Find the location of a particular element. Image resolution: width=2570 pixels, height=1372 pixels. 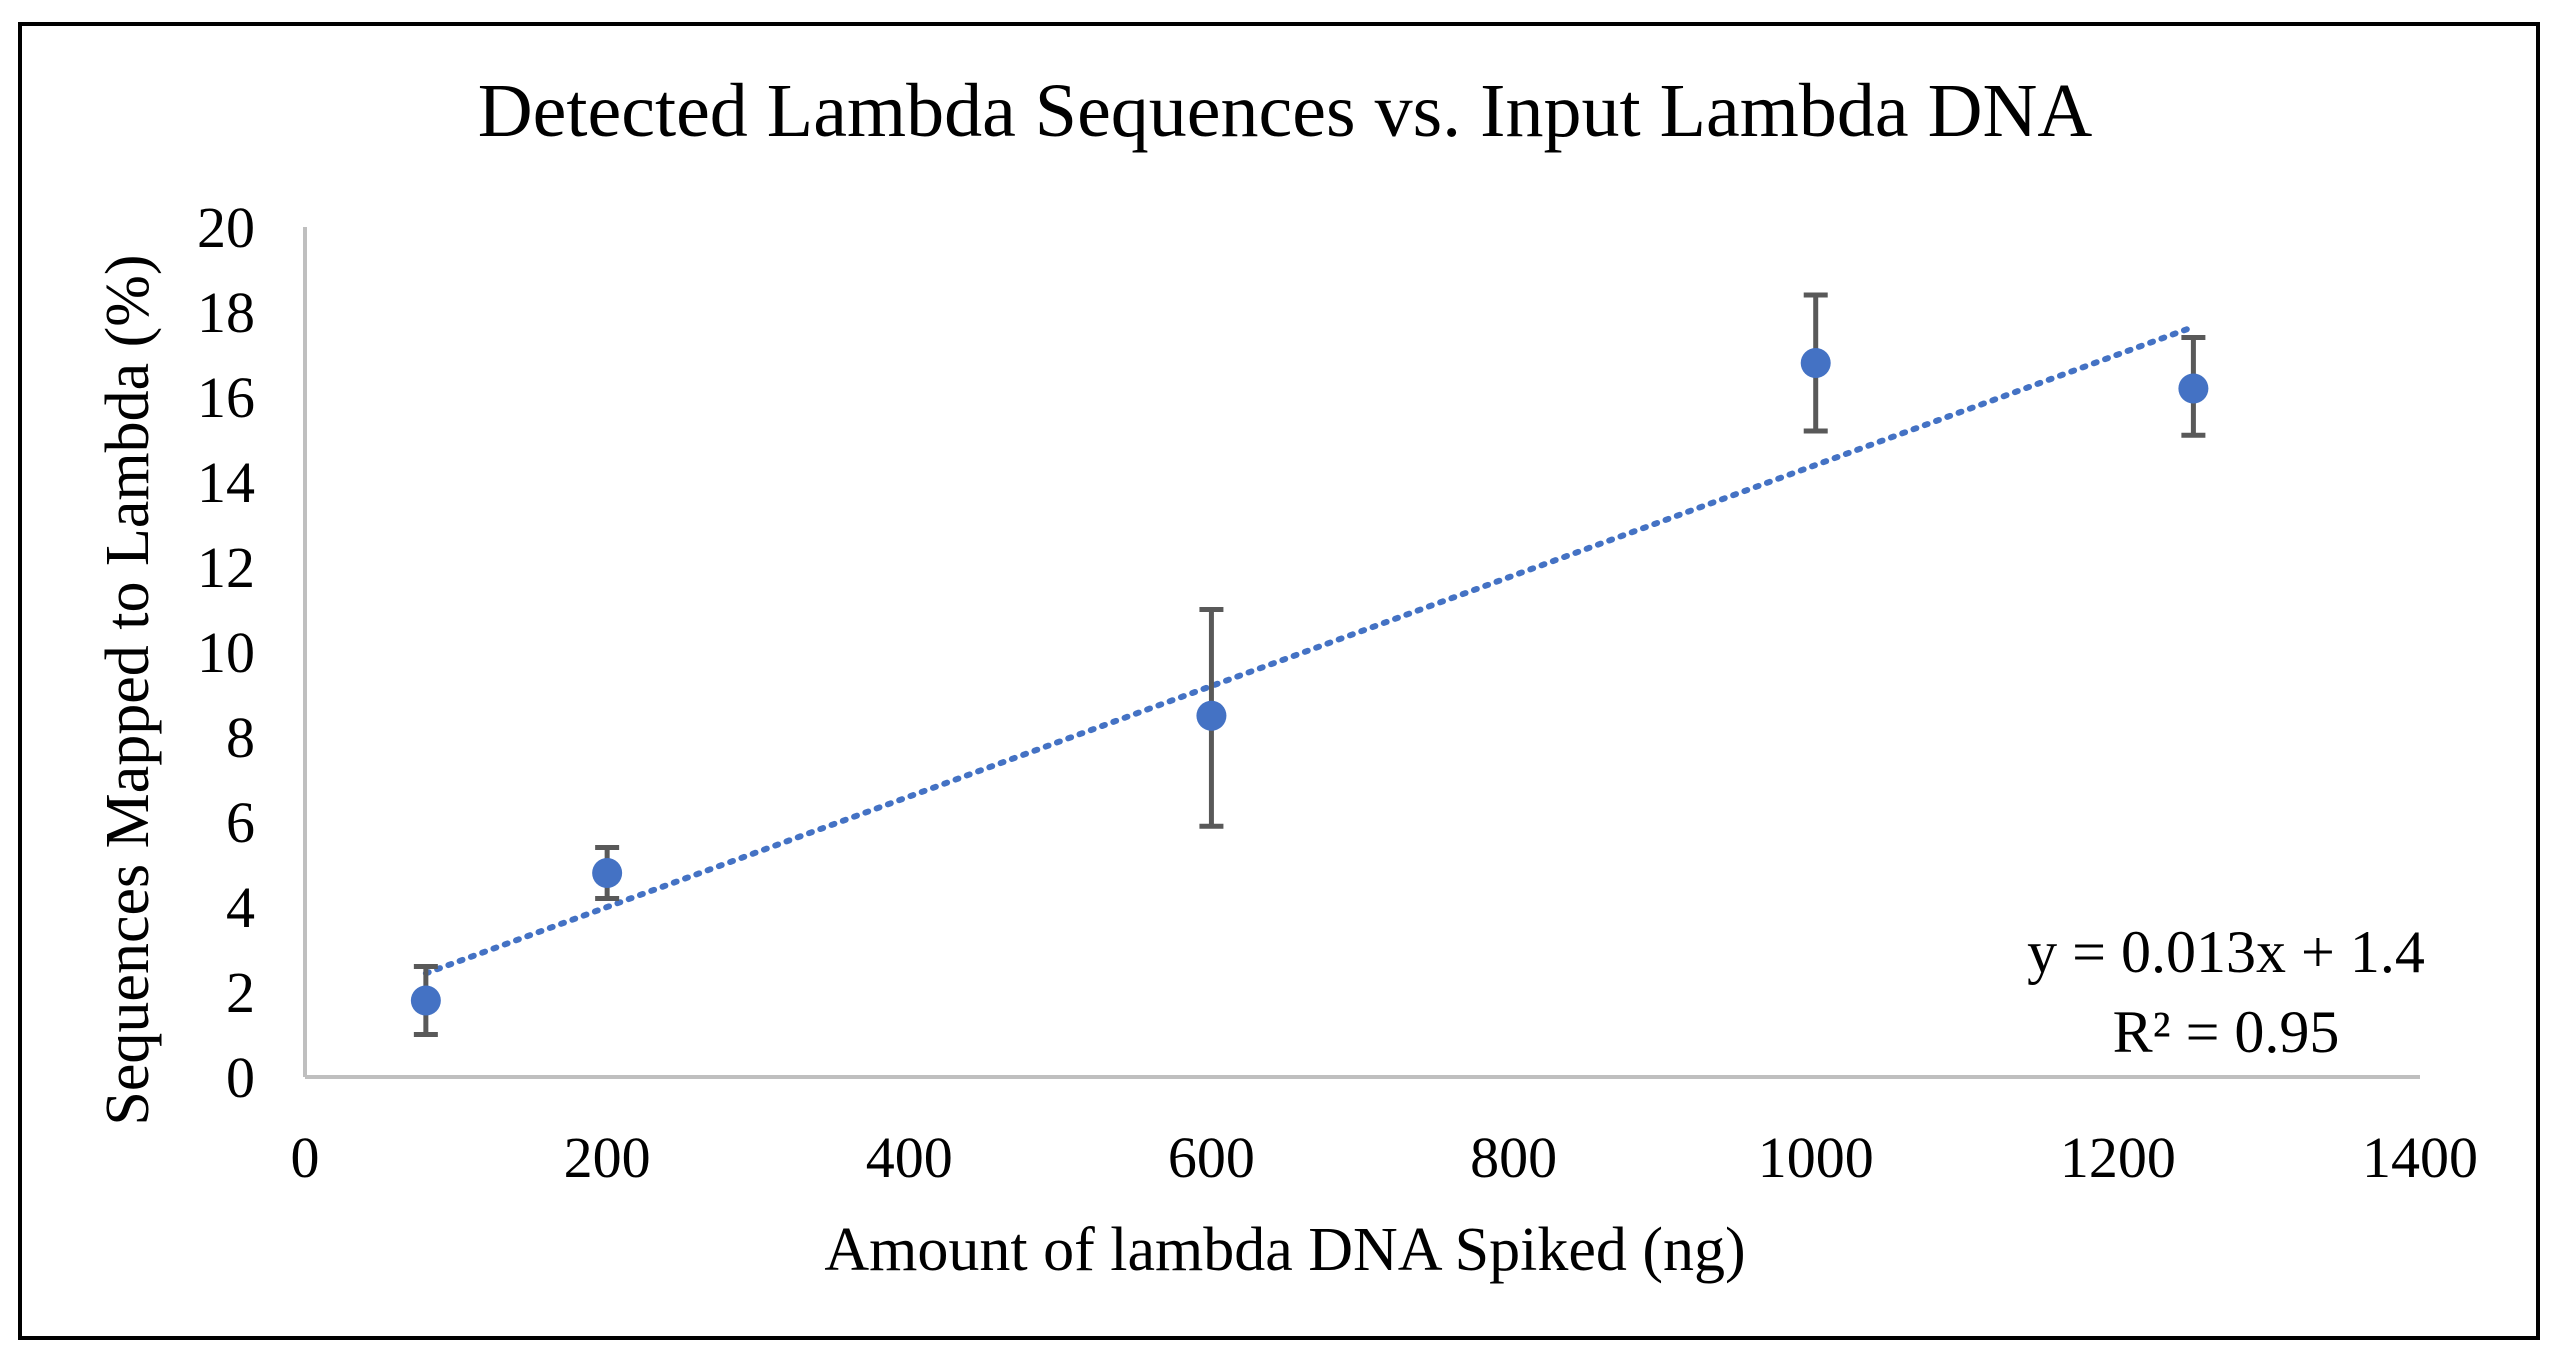

x-tick-label: 1000 is located at coordinates (1816, 1157).